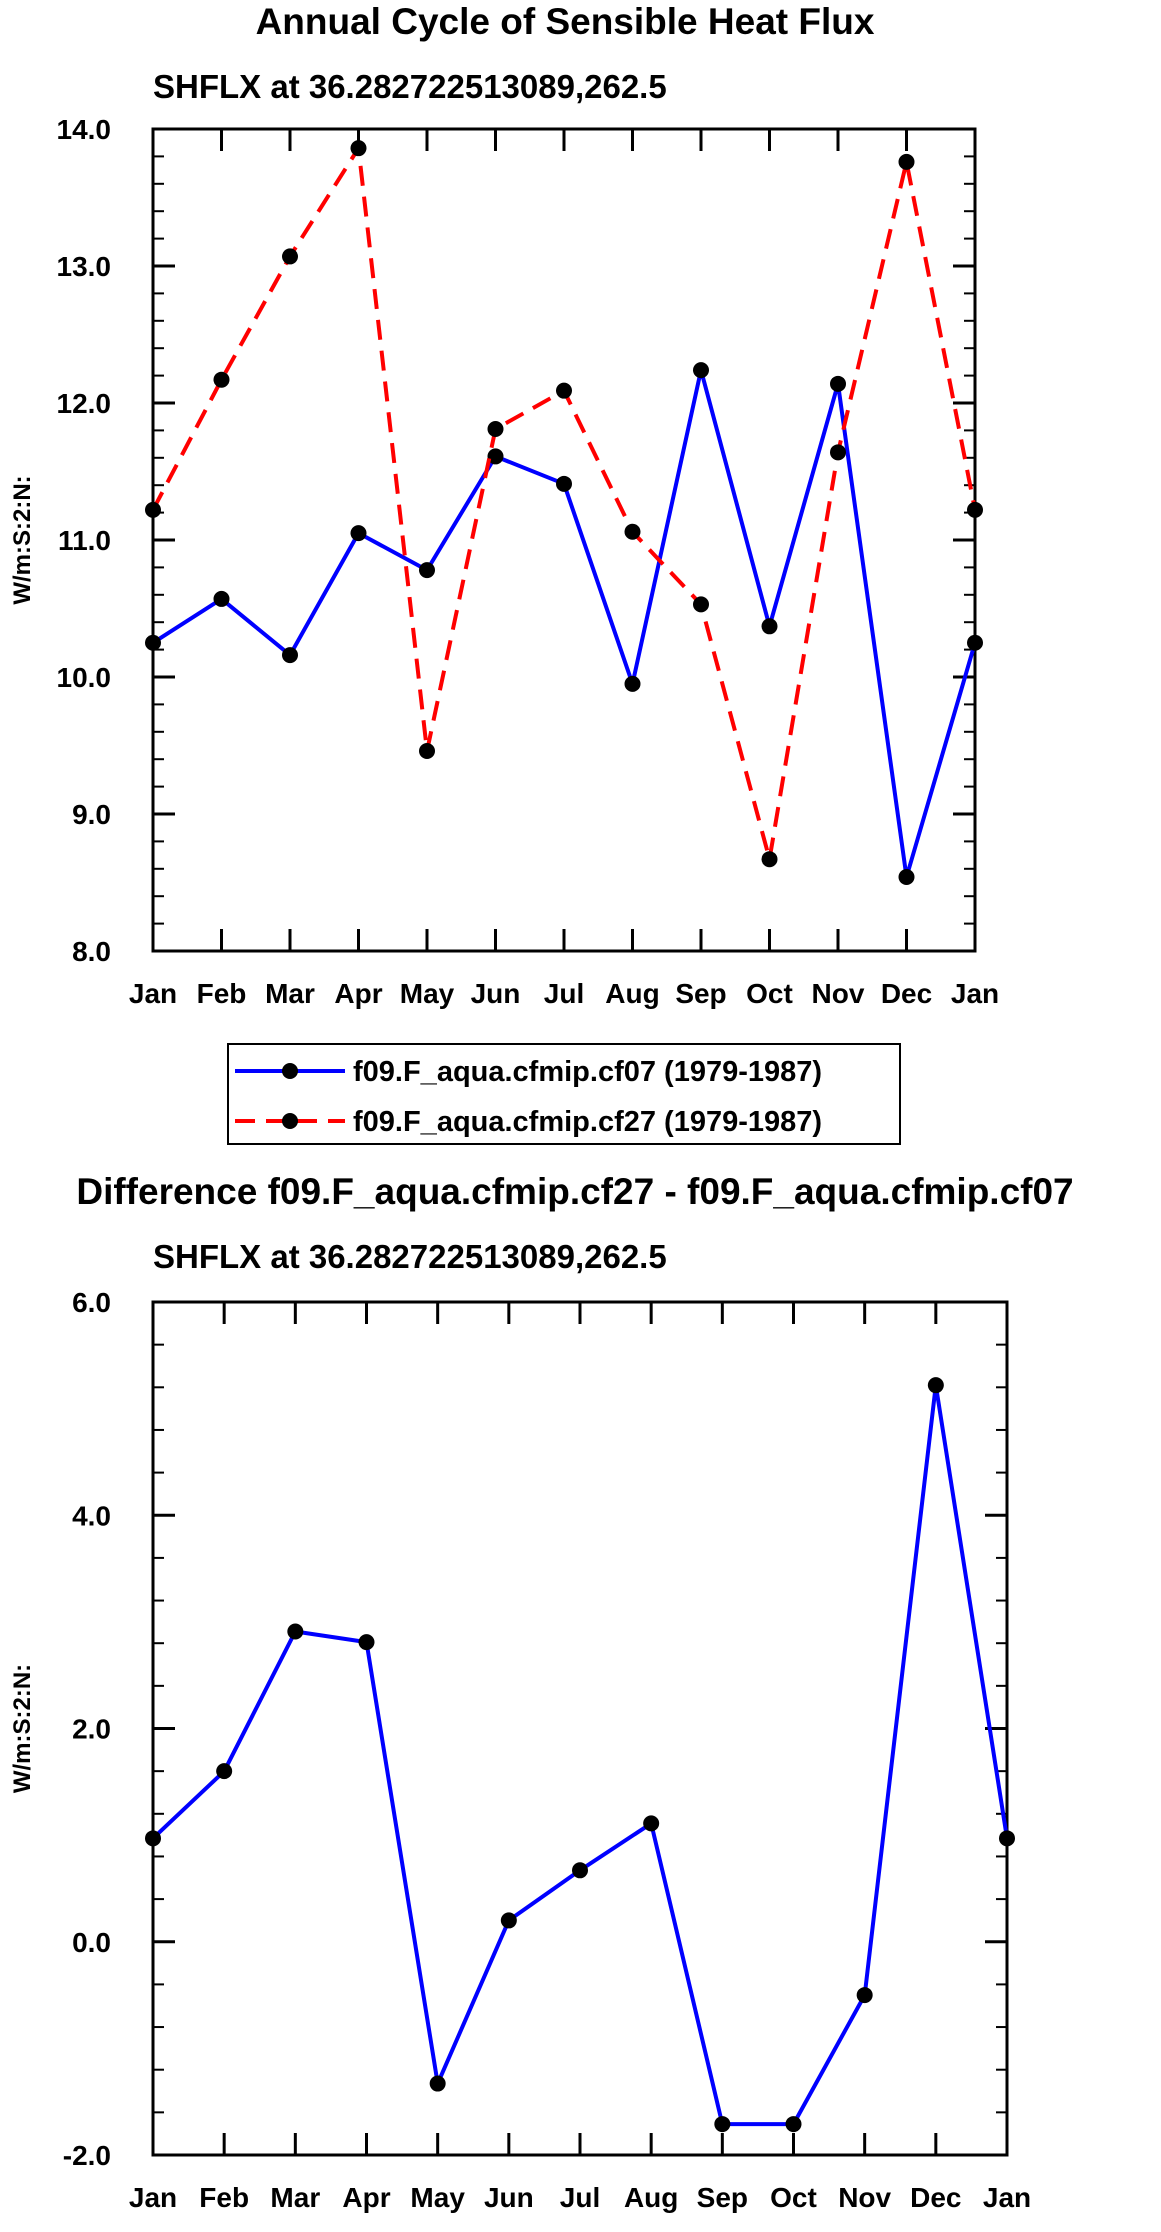  I want to click on chart-2-ytick-label: 0.0, so click(91, 1942).